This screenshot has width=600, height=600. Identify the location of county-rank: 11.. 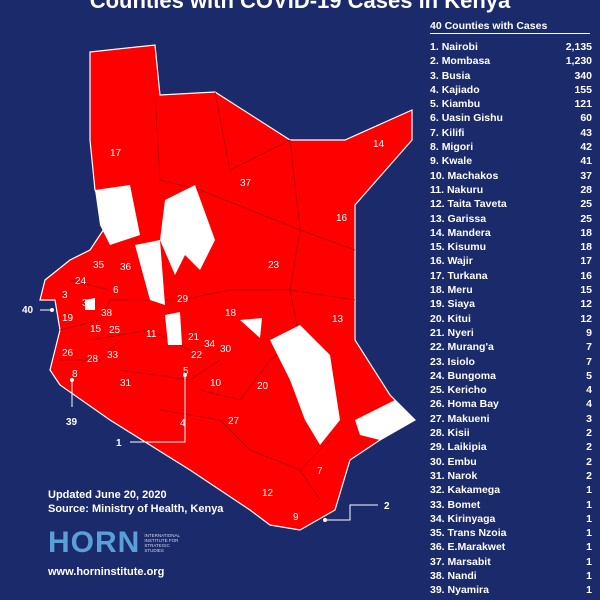
(437, 189).